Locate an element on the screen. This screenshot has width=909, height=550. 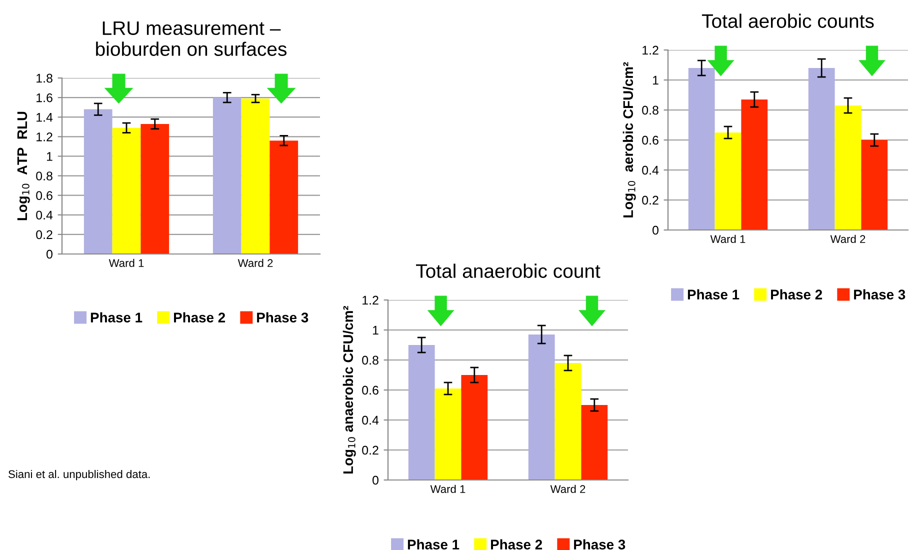
y-tick-label: 1.6 is located at coordinates (44, 97).